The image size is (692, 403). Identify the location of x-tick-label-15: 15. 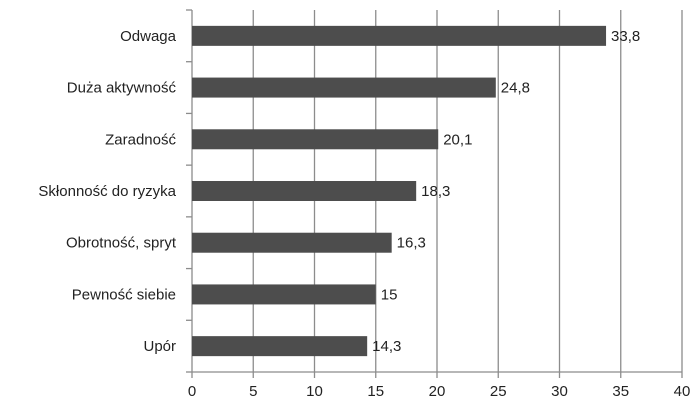
(375, 391).